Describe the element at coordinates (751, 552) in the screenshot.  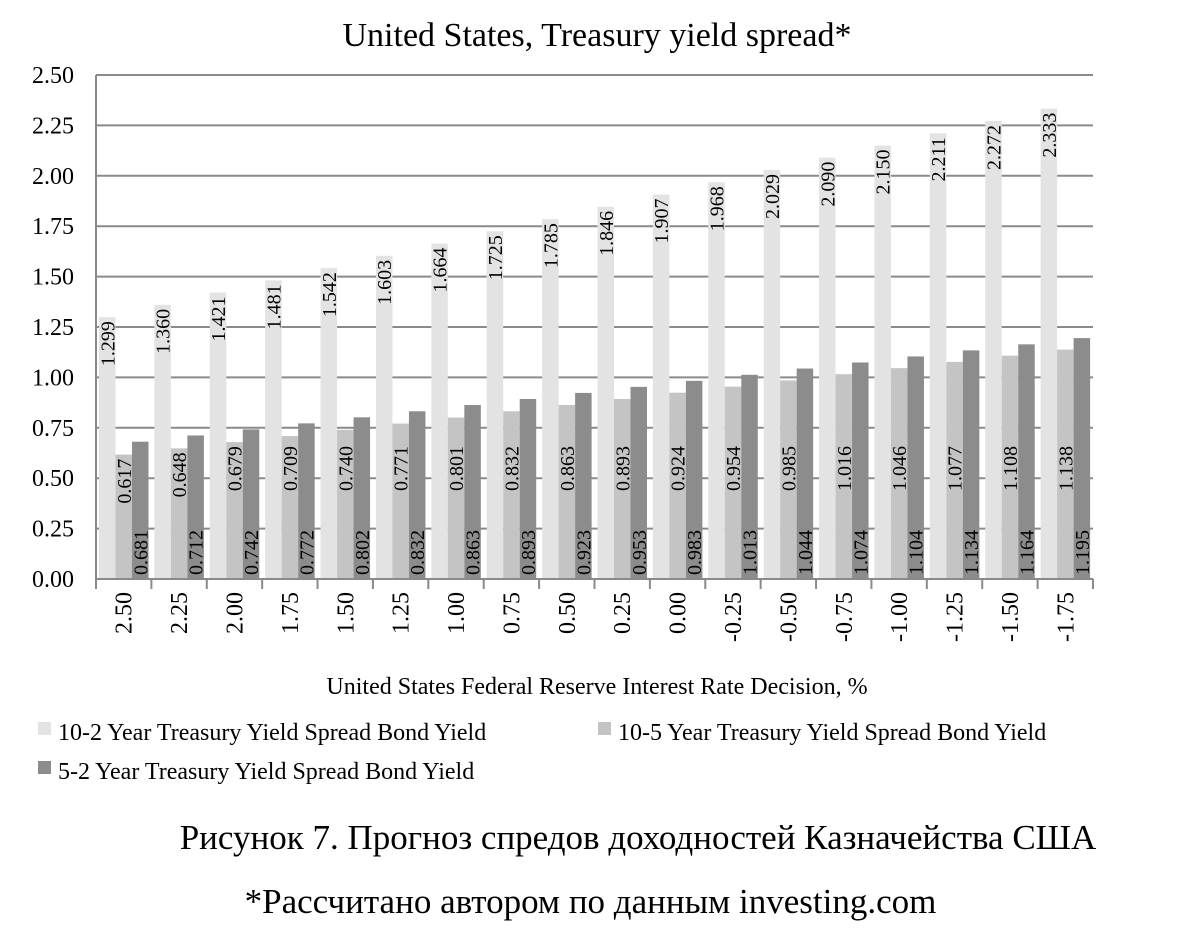
I see `data-label-series-3: 1.013` at that location.